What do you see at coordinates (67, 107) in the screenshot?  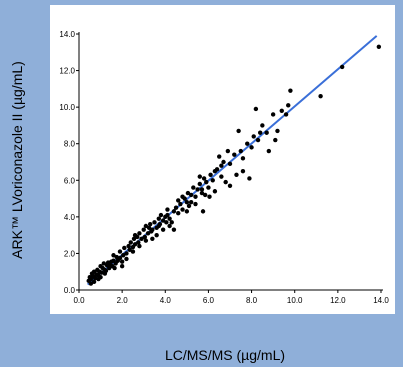 I see `y-tick-label: 10.0` at bounding box center [67, 107].